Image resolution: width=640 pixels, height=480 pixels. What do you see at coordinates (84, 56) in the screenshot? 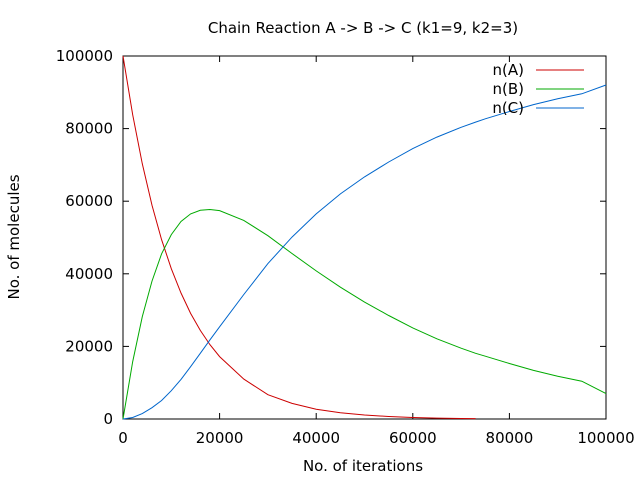
I see `y-tick-label: 100000` at bounding box center [84, 56].